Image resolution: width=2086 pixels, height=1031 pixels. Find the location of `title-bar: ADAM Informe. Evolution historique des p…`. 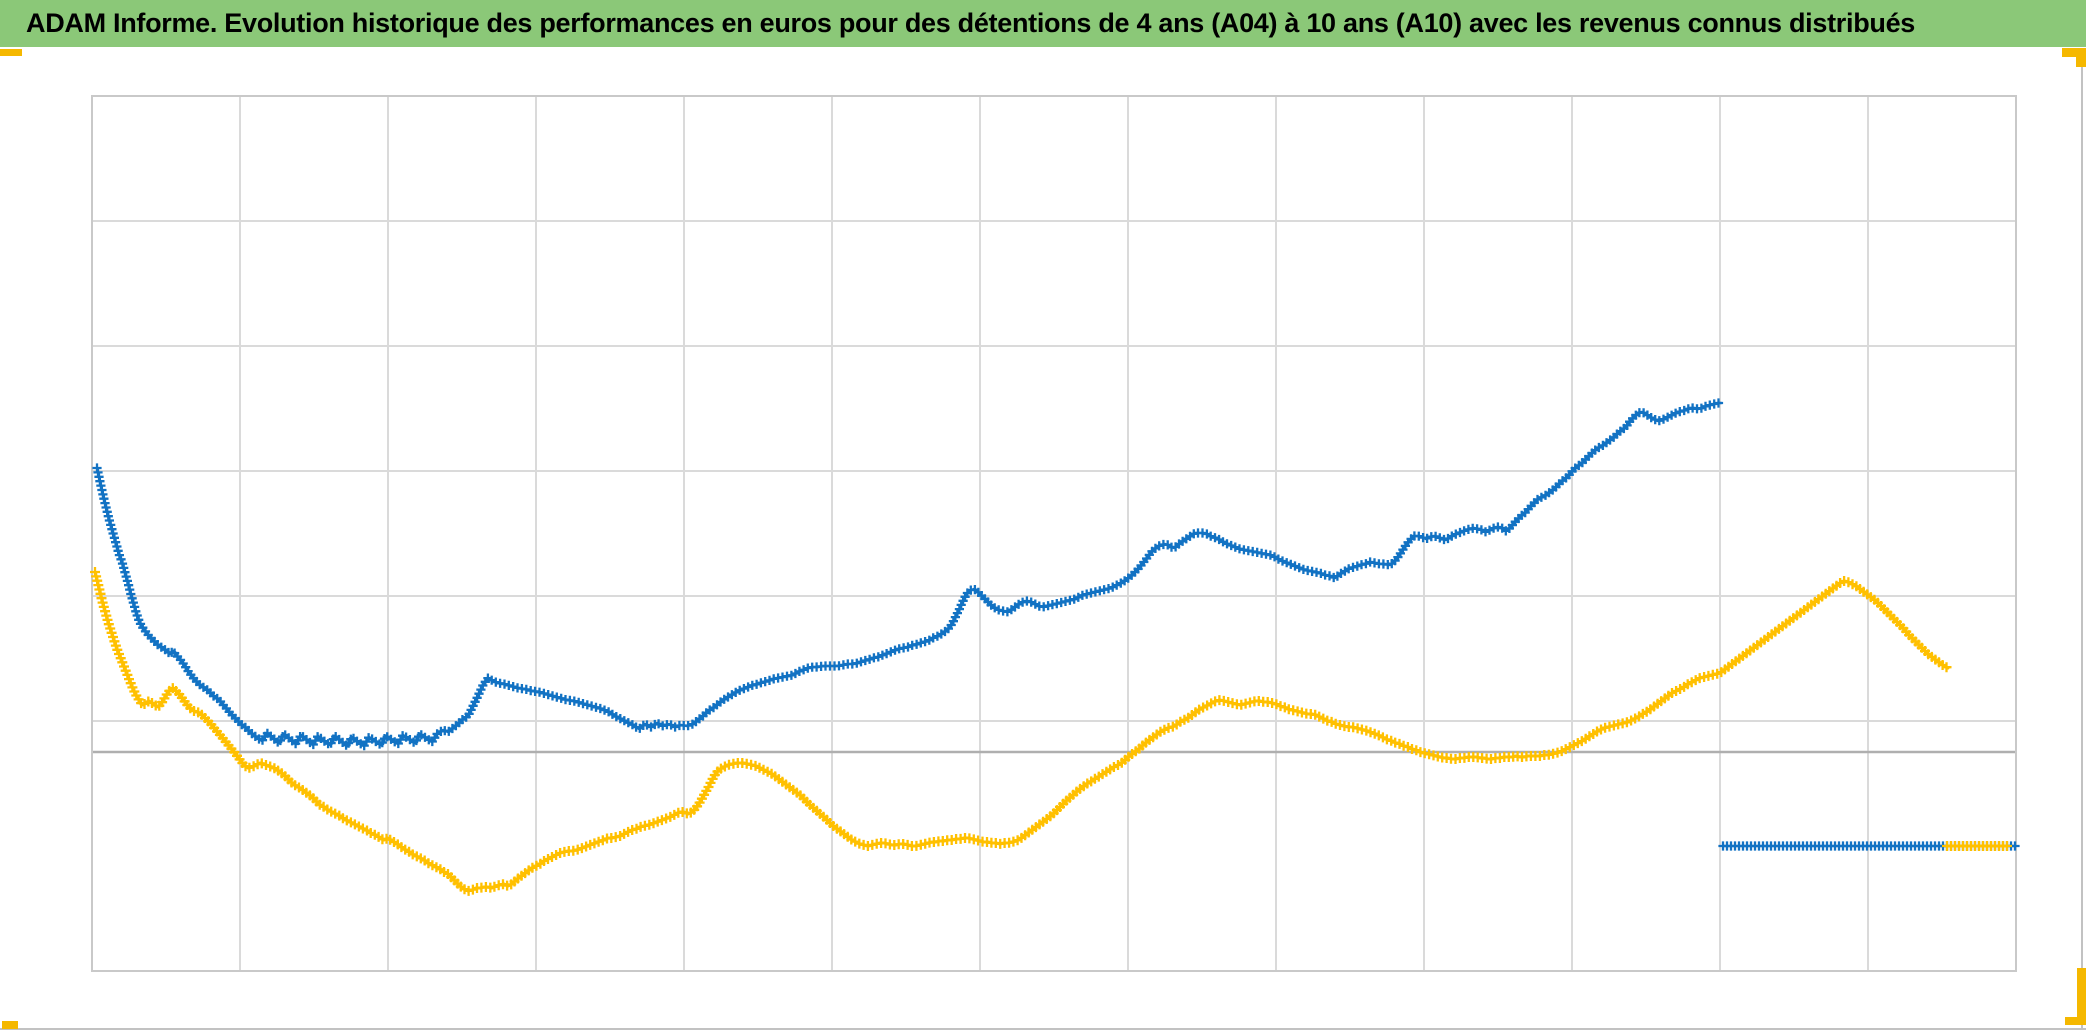

title-bar: ADAM Informe. Evolution historique des p… is located at coordinates (1043, 23).